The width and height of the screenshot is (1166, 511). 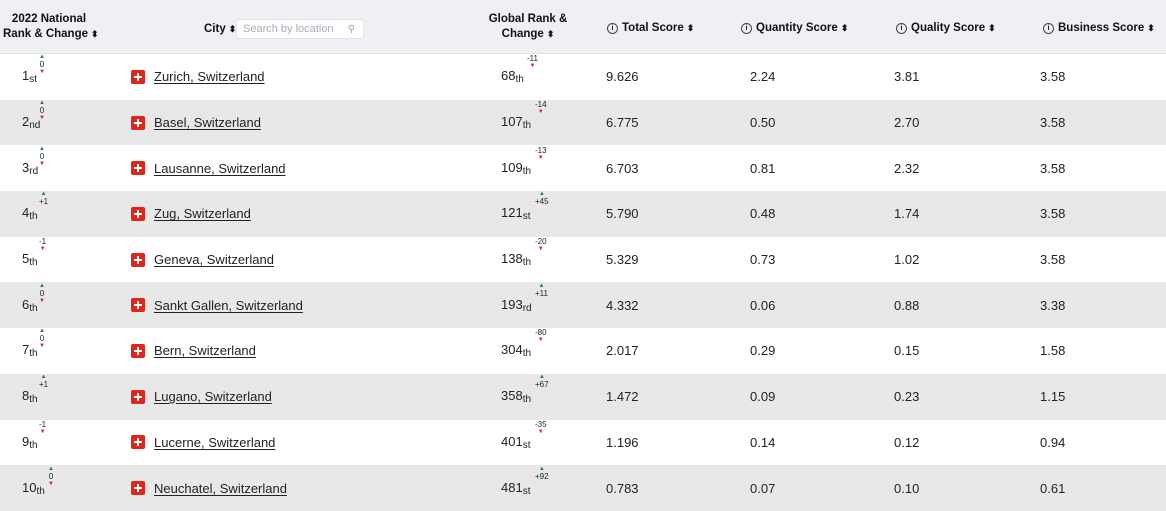 I want to click on national-rank-cell: 2nd ▲ 0 ▼, so click(x=33, y=123).